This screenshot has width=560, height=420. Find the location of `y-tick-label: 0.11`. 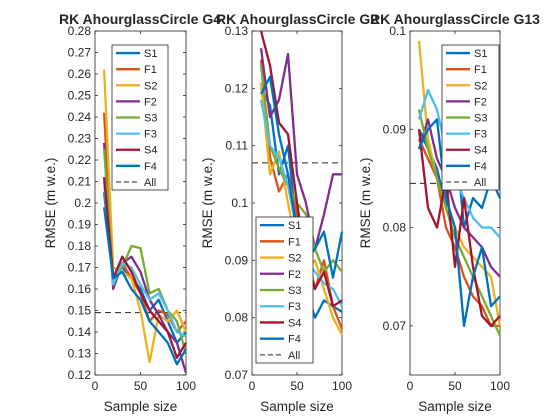

y-tick-label: 0.11 is located at coordinates (237, 146).